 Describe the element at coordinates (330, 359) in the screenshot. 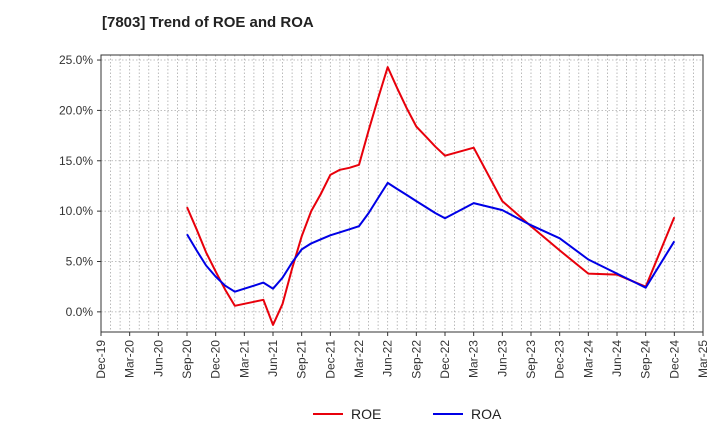

I see `x-tick-label: Dec-21` at that location.